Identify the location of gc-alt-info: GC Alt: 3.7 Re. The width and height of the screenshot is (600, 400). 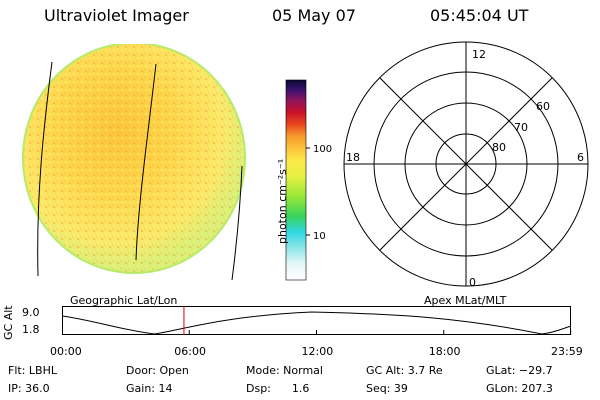
(404, 370).